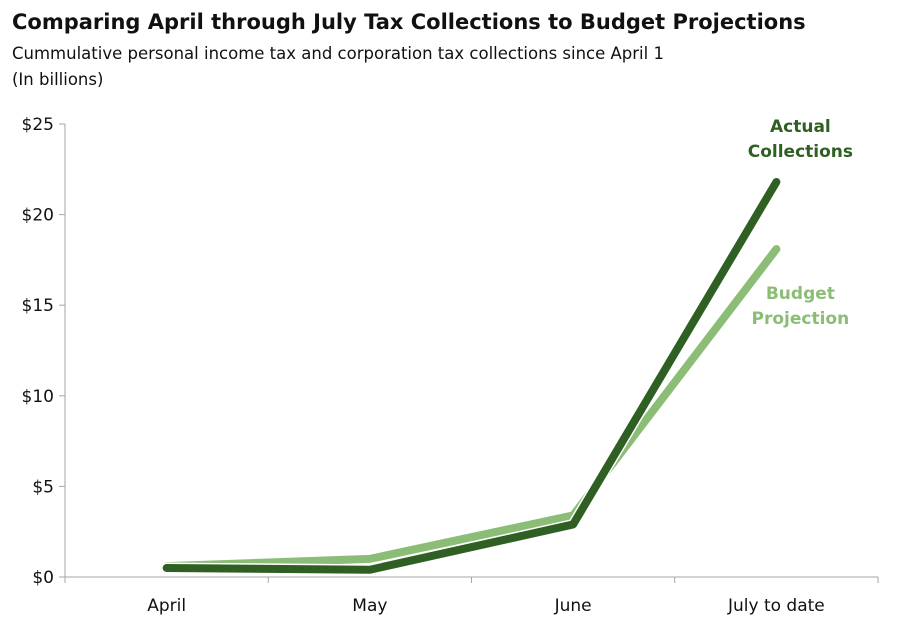 The image size is (900, 630). I want to click on y-tick-label: $10, so click(38, 397).